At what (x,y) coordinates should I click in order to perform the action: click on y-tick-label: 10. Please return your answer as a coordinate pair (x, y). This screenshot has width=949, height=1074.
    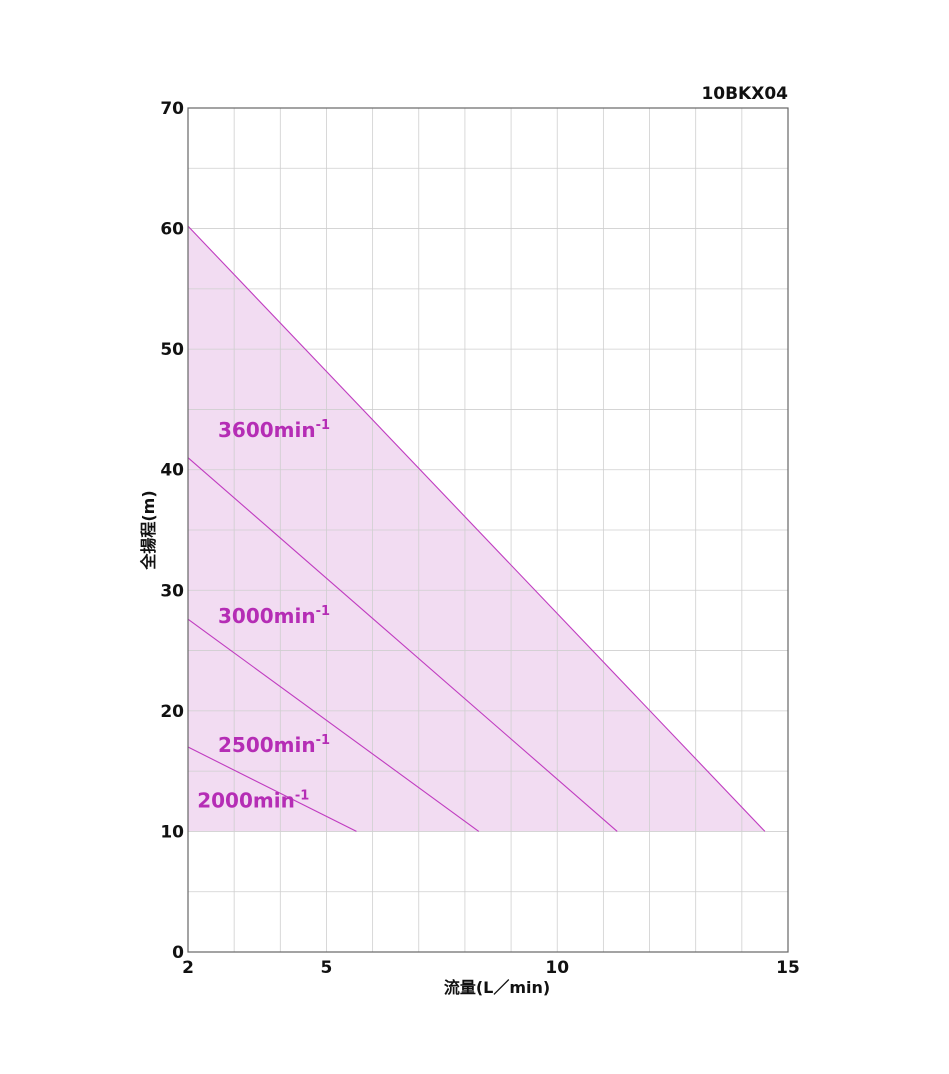
    Looking at the image, I should click on (172, 832).